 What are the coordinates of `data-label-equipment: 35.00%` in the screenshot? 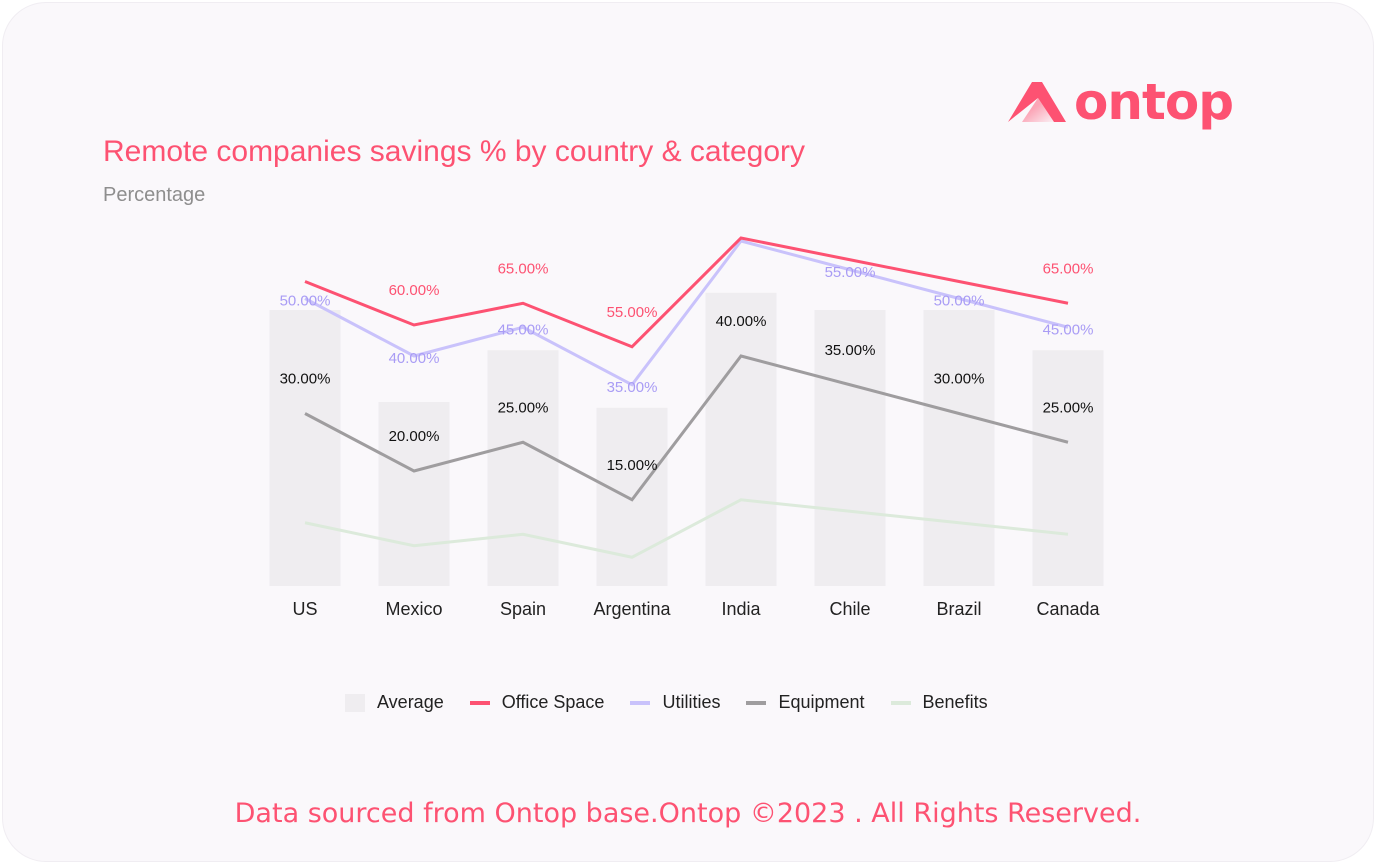 It's located at (850, 350).